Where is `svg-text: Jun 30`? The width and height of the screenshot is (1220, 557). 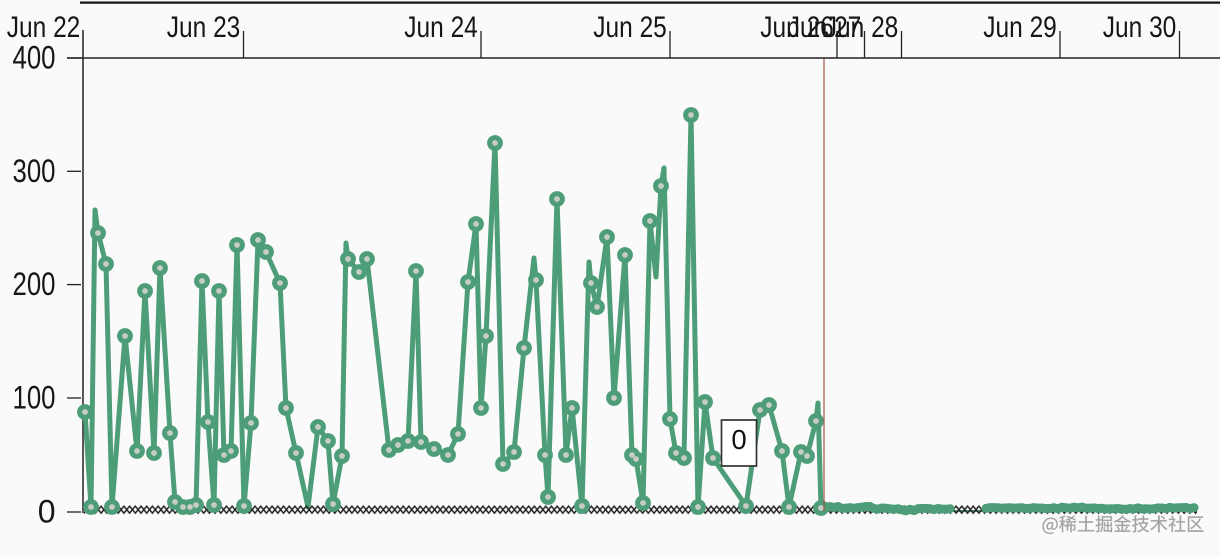 svg-text: Jun 30 is located at coordinates (1140, 27).